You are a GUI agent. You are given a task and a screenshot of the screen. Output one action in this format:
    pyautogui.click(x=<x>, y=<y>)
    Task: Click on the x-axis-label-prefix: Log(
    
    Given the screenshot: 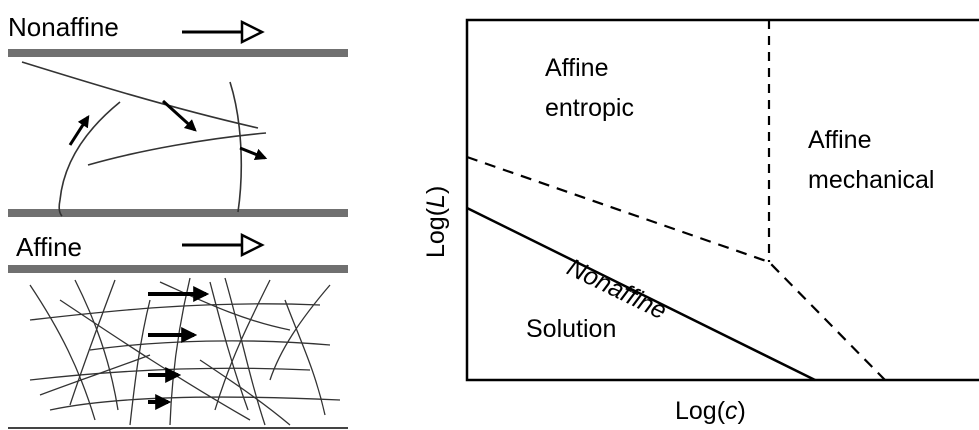 What is the action you would take?
    pyautogui.click(x=700, y=411)
    